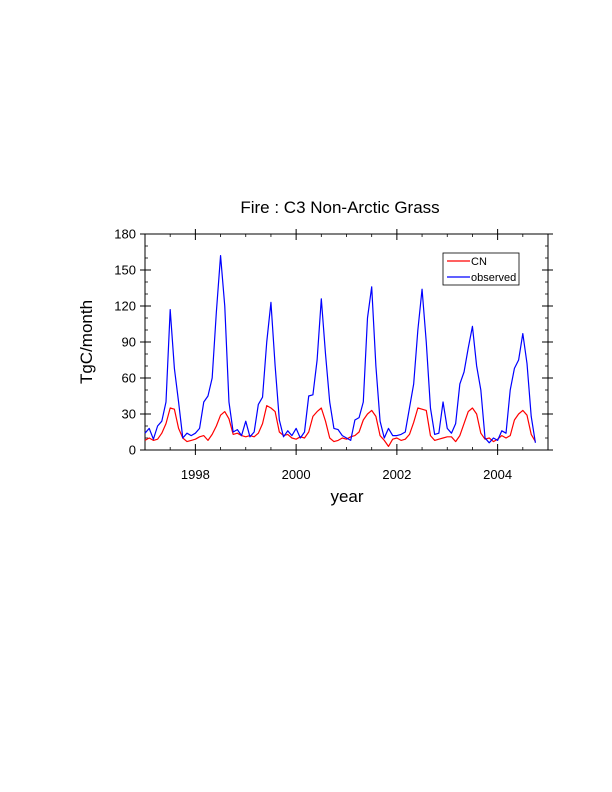 Image resolution: width=612 pixels, height=792 pixels. I want to click on y-tick-label: 60, so click(129, 378).